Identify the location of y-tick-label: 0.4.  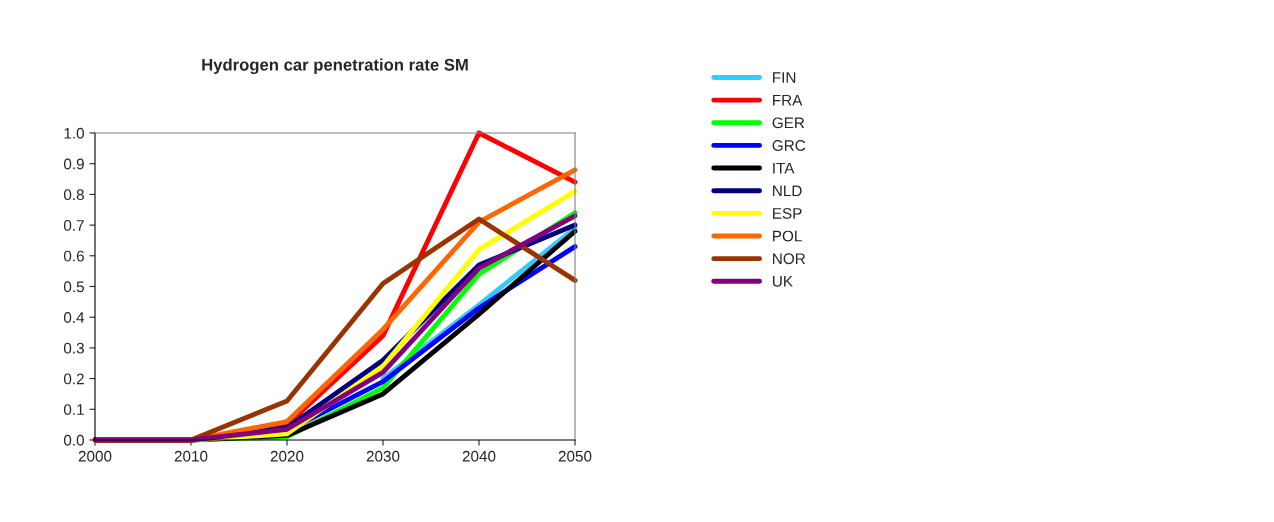
(74, 317).